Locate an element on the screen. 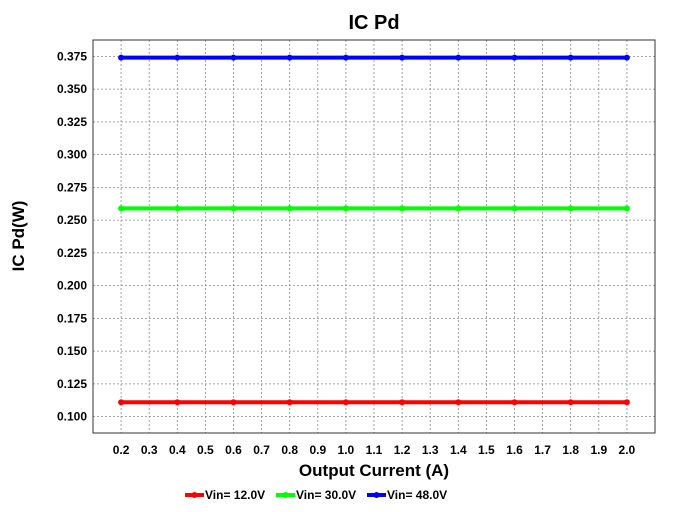 The width and height of the screenshot is (675, 512). x-tick-label: 1.4 is located at coordinates (458, 450).